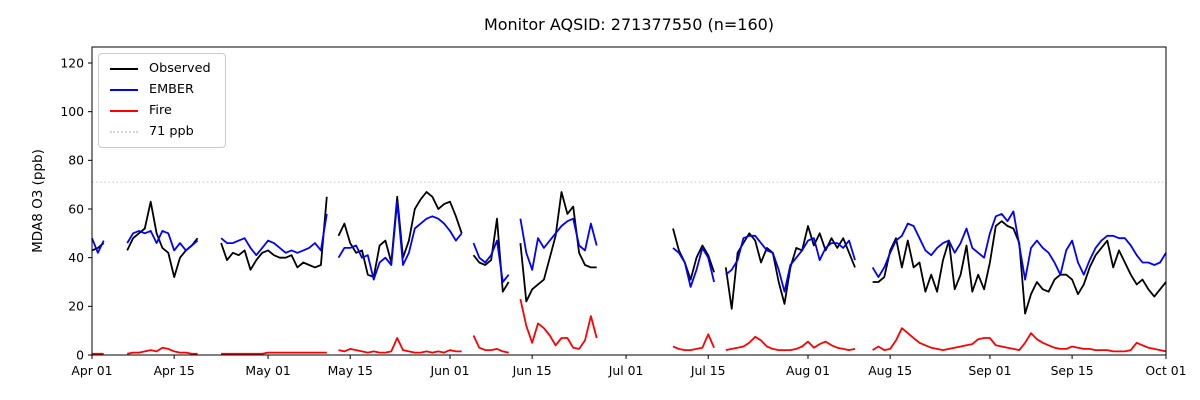 This screenshot has width=1200, height=400. What do you see at coordinates (174, 370) in the screenshot?
I see `x-tick-label: Apr 15` at bounding box center [174, 370].